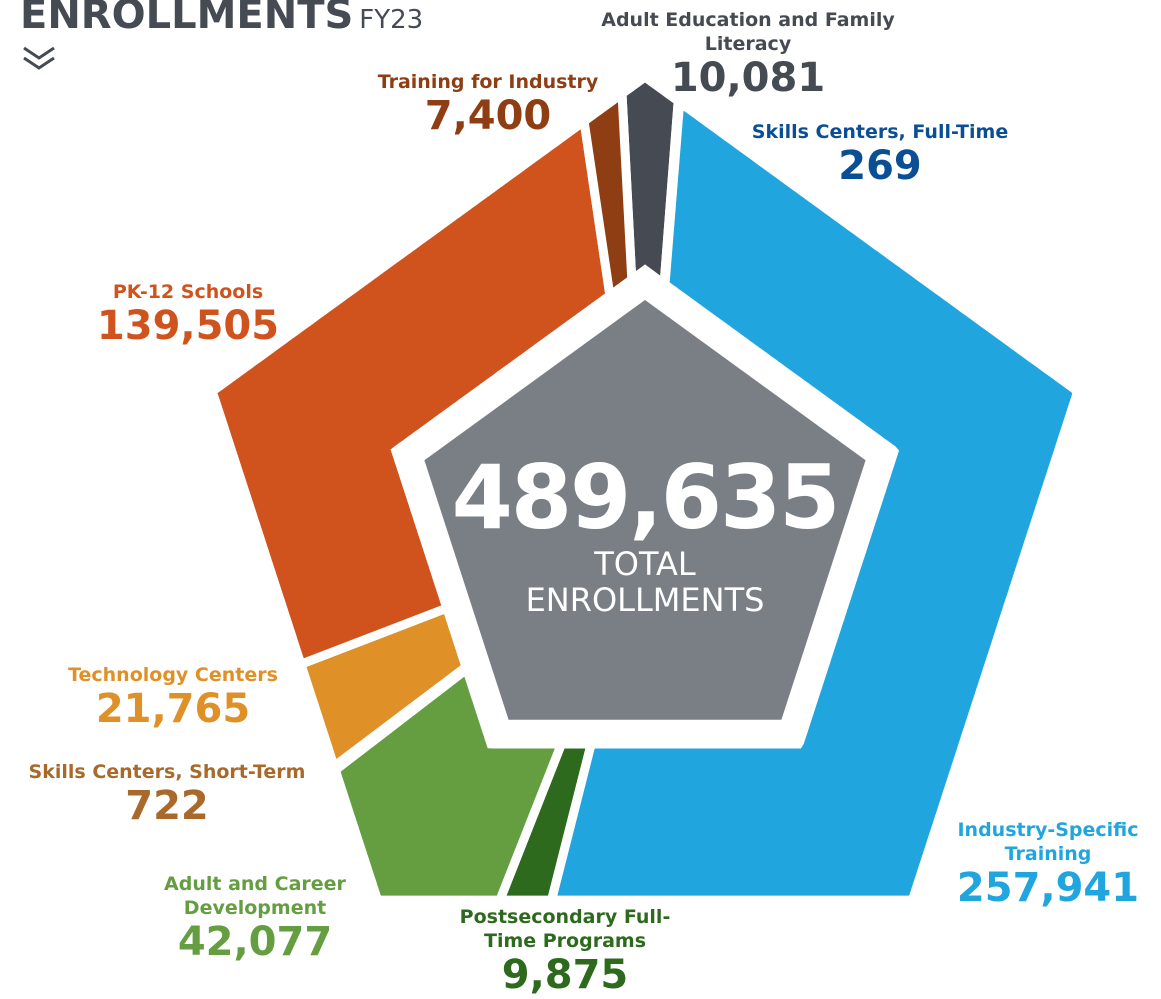  I want to click on category-name: Postsecondary Full-Time Programs, so click(565, 929).